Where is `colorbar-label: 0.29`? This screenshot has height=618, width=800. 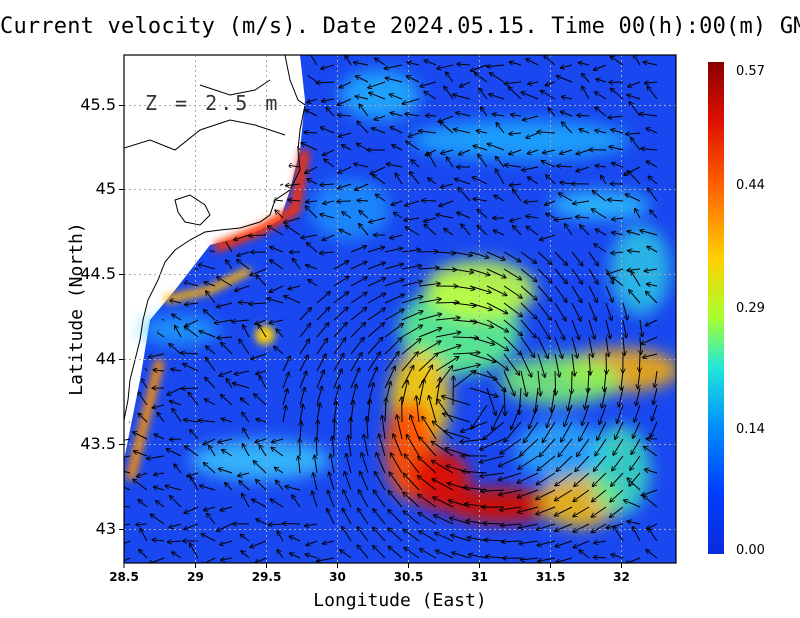 colorbar-label: 0.29 is located at coordinates (750, 308).